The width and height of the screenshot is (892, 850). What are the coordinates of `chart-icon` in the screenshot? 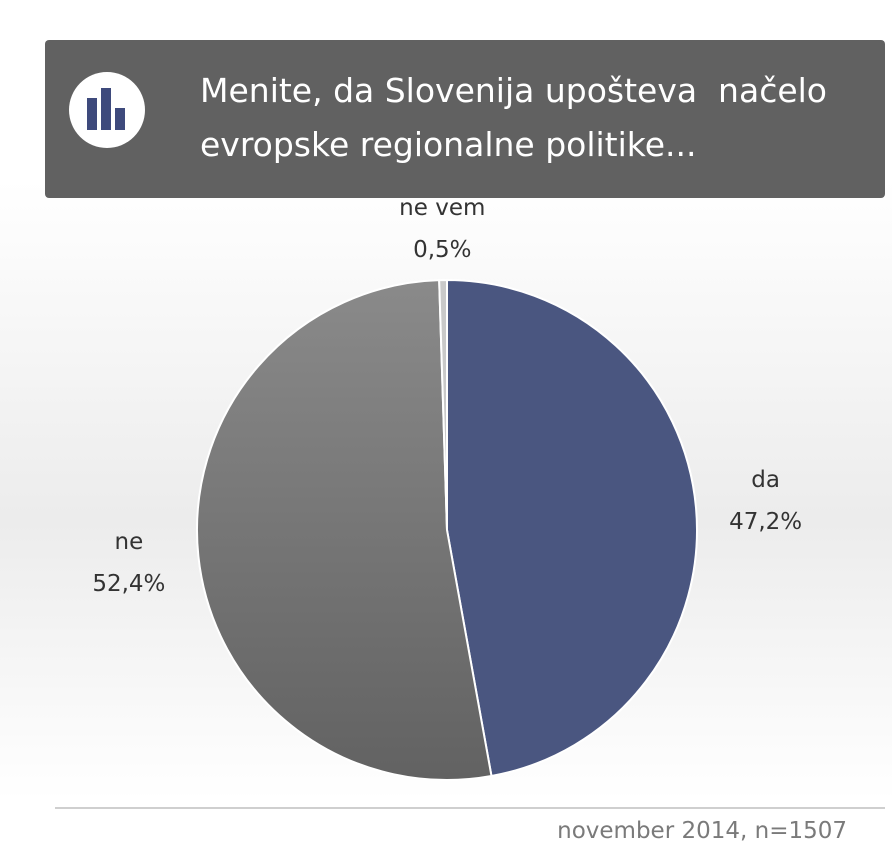 It's located at (107, 110).